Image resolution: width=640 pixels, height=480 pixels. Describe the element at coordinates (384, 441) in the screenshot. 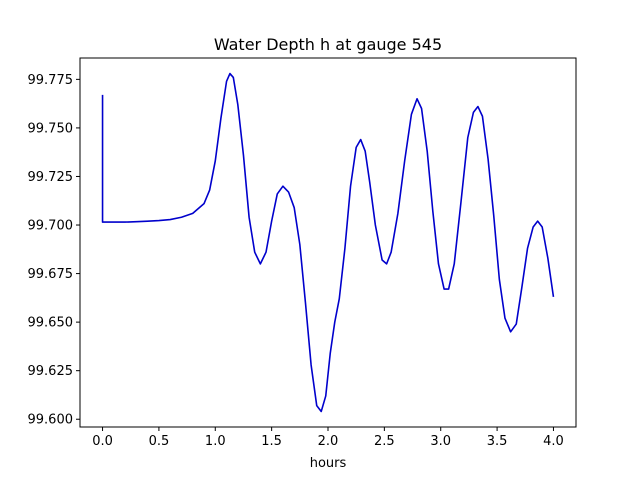

I see `x-tick-label: 2.5` at that location.